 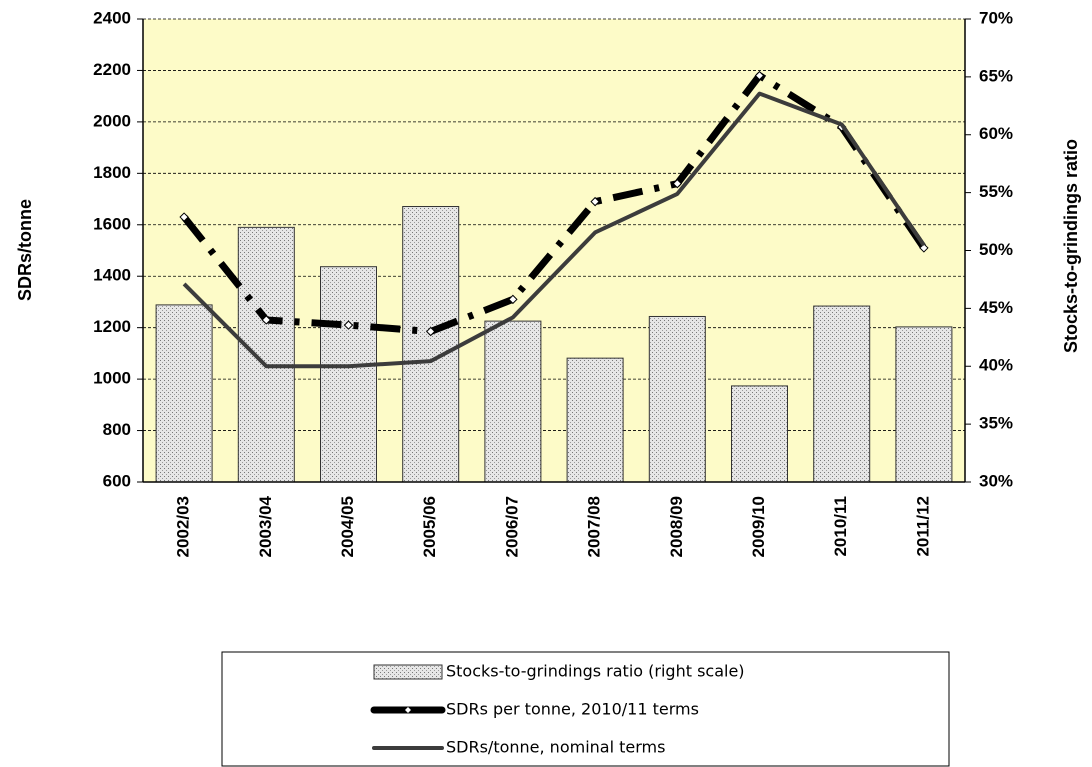 What do you see at coordinates (408, 672) in the screenshot?
I see `legend-swatch` at bounding box center [408, 672].